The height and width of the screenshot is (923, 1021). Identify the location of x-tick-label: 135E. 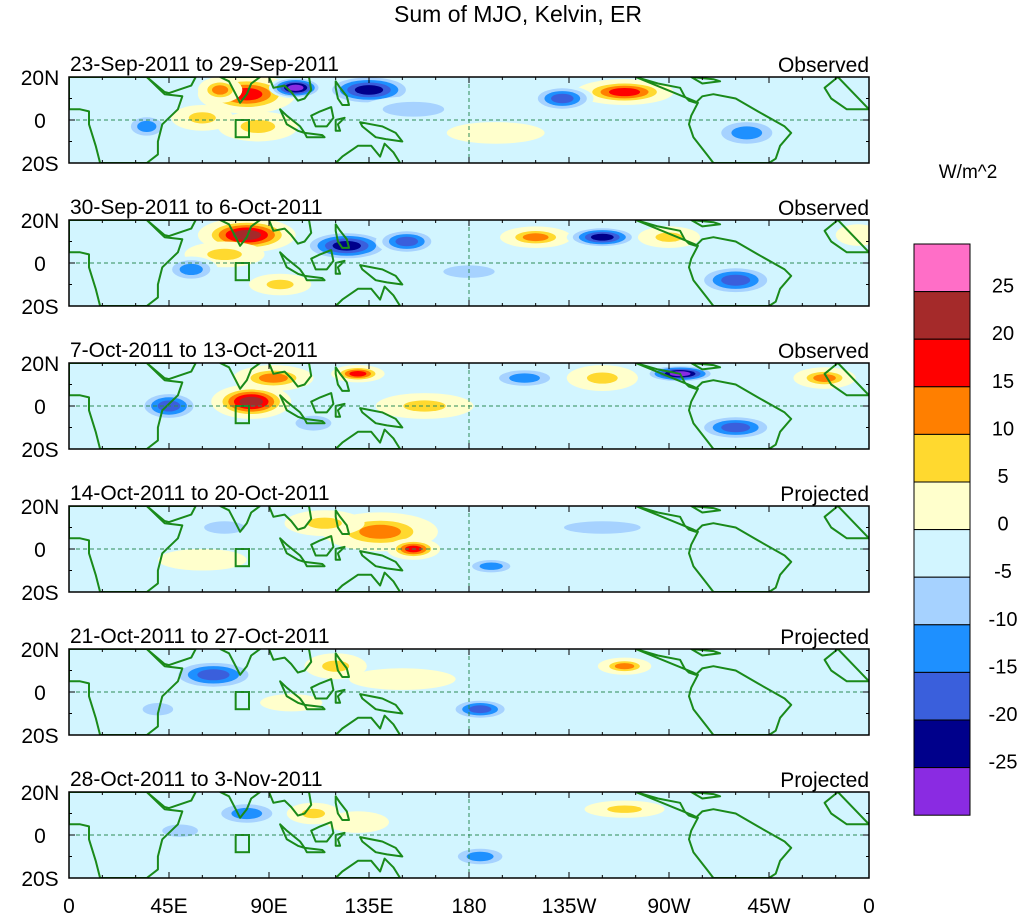
(368, 906).